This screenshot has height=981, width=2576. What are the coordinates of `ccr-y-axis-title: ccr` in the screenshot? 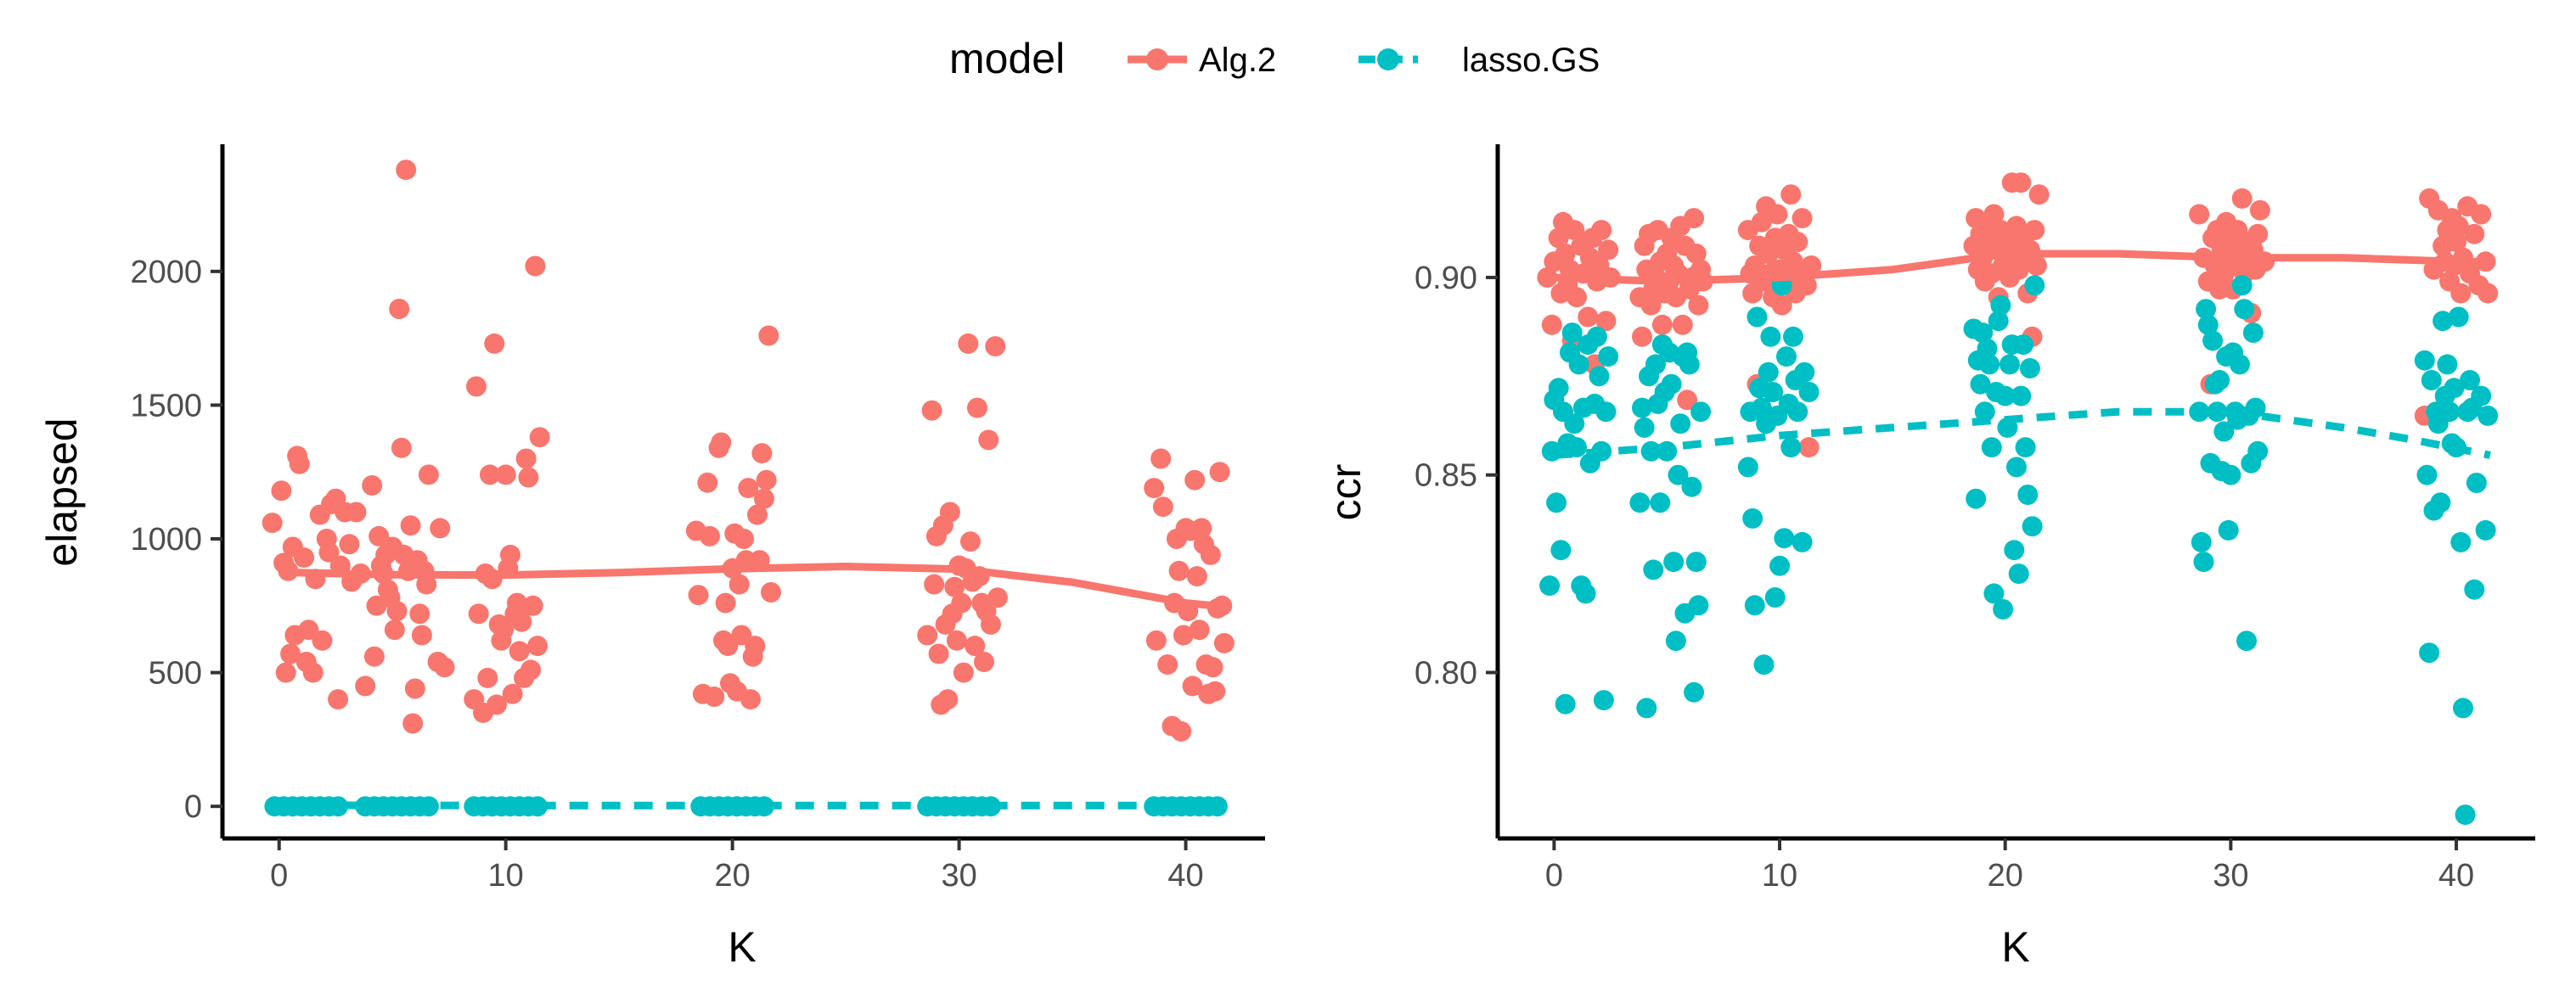 It's located at (1346, 492).